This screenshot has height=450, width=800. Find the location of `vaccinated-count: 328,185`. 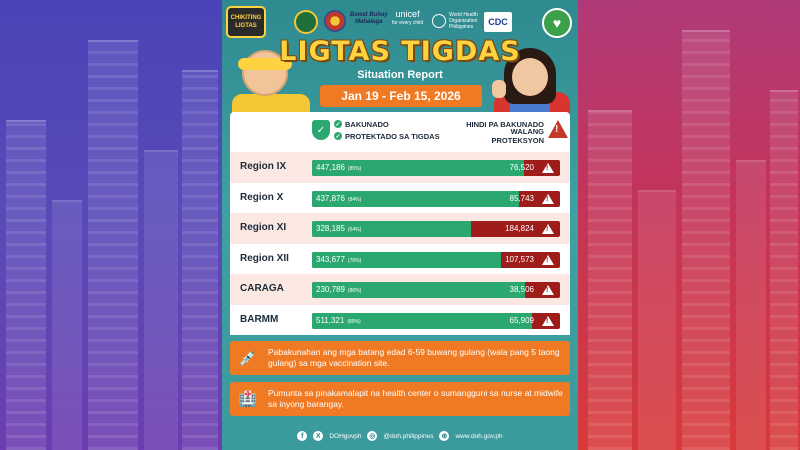

vaccinated-count: 328,185 is located at coordinates (330, 228).